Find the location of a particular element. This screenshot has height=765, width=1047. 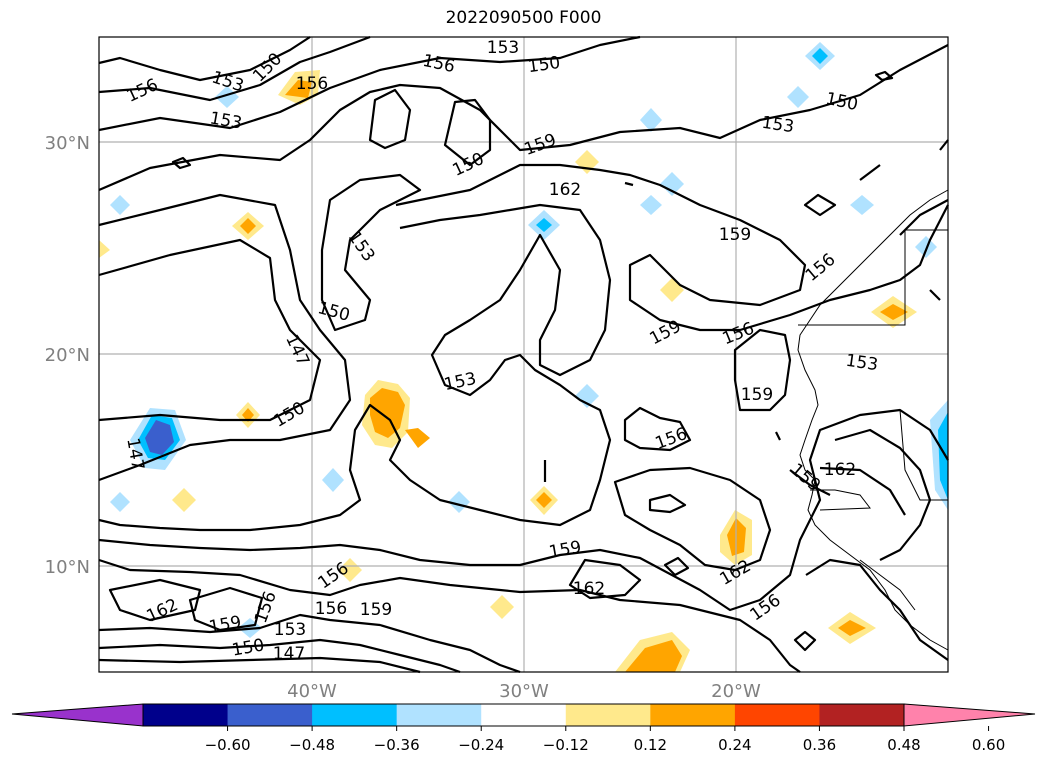

lat-axis-labels: 30°N 20°N 10°N is located at coordinates (67, 355).